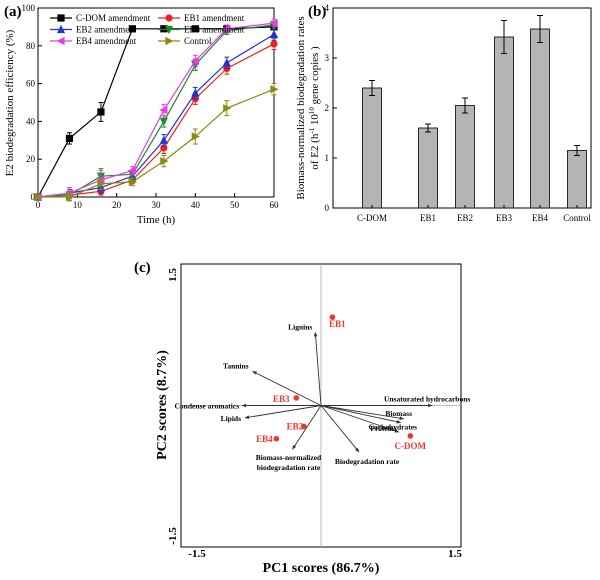  Describe the element at coordinates (411, 442) in the screenshot. I see `panel-c-score-c-dom: C-DOM` at that location.